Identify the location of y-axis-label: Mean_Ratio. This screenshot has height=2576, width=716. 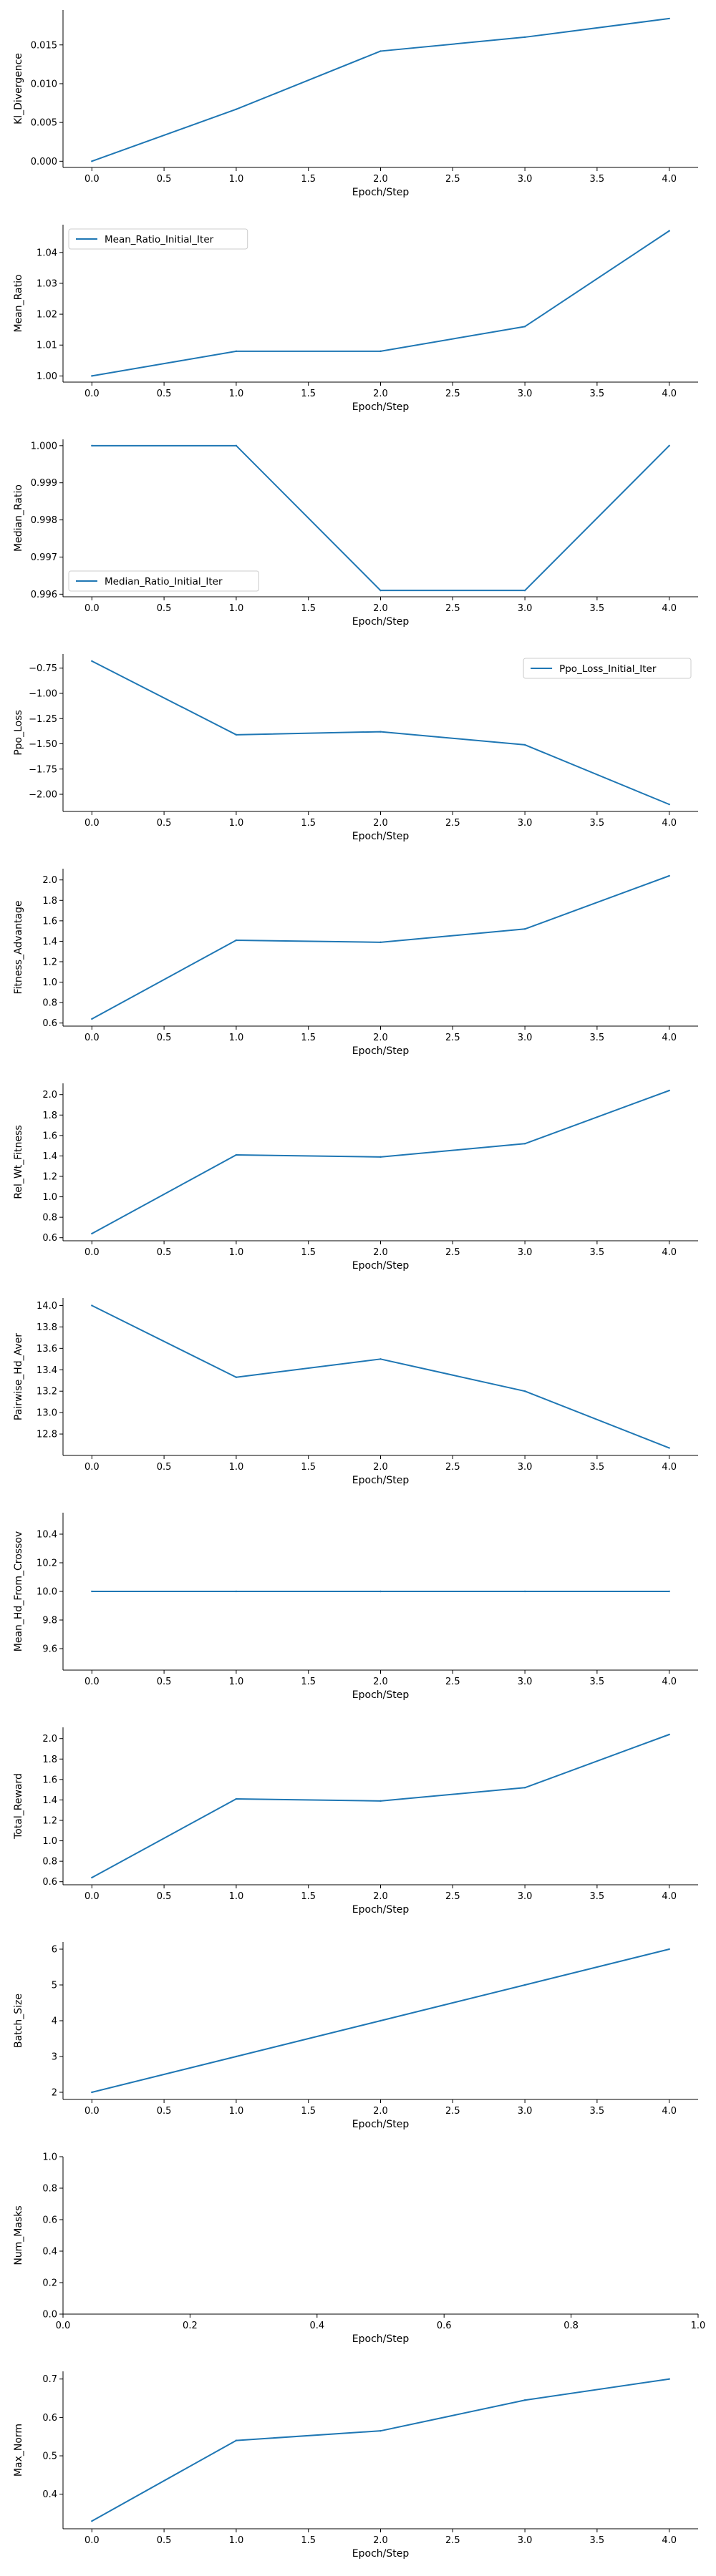
(18, 303).